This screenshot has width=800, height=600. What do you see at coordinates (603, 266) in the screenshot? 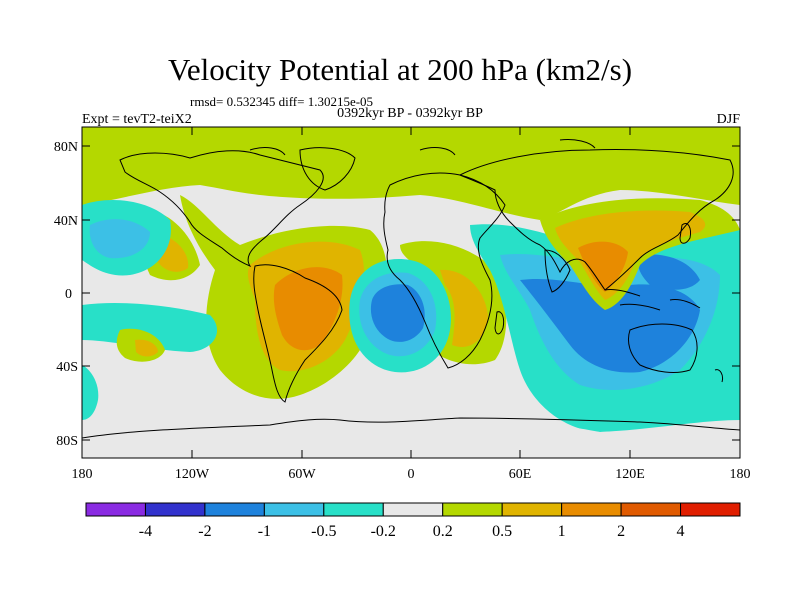
I see `asia-positive-core` at bounding box center [603, 266].